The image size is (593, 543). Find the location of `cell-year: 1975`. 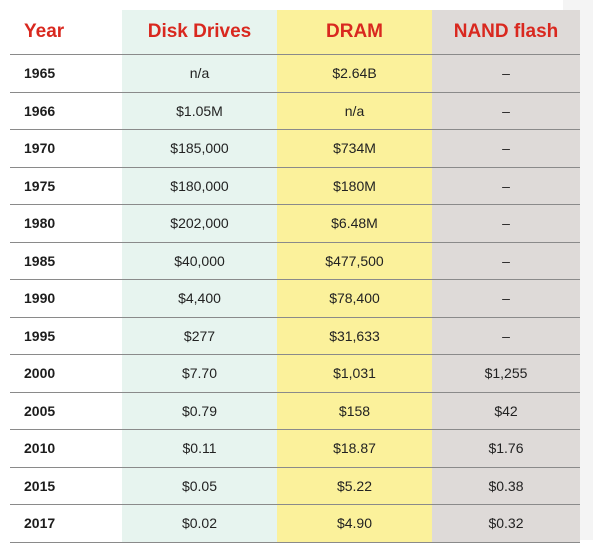

cell-year: 1975 is located at coordinates (66, 186).